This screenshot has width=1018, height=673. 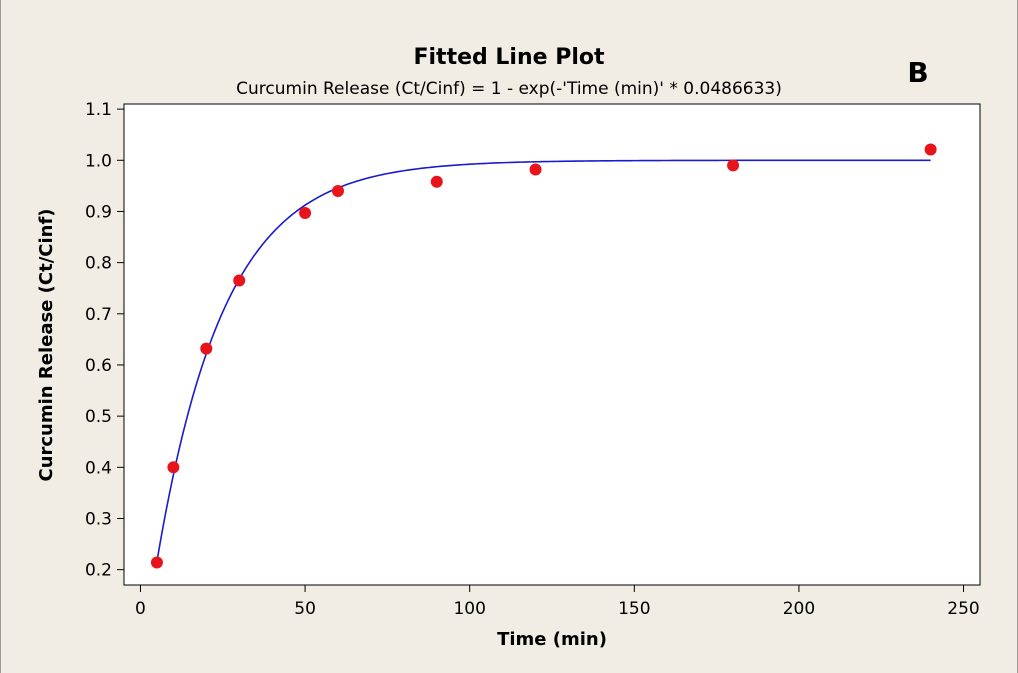 I want to click on y-tick-label: 0.9, so click(x=98, y=212).